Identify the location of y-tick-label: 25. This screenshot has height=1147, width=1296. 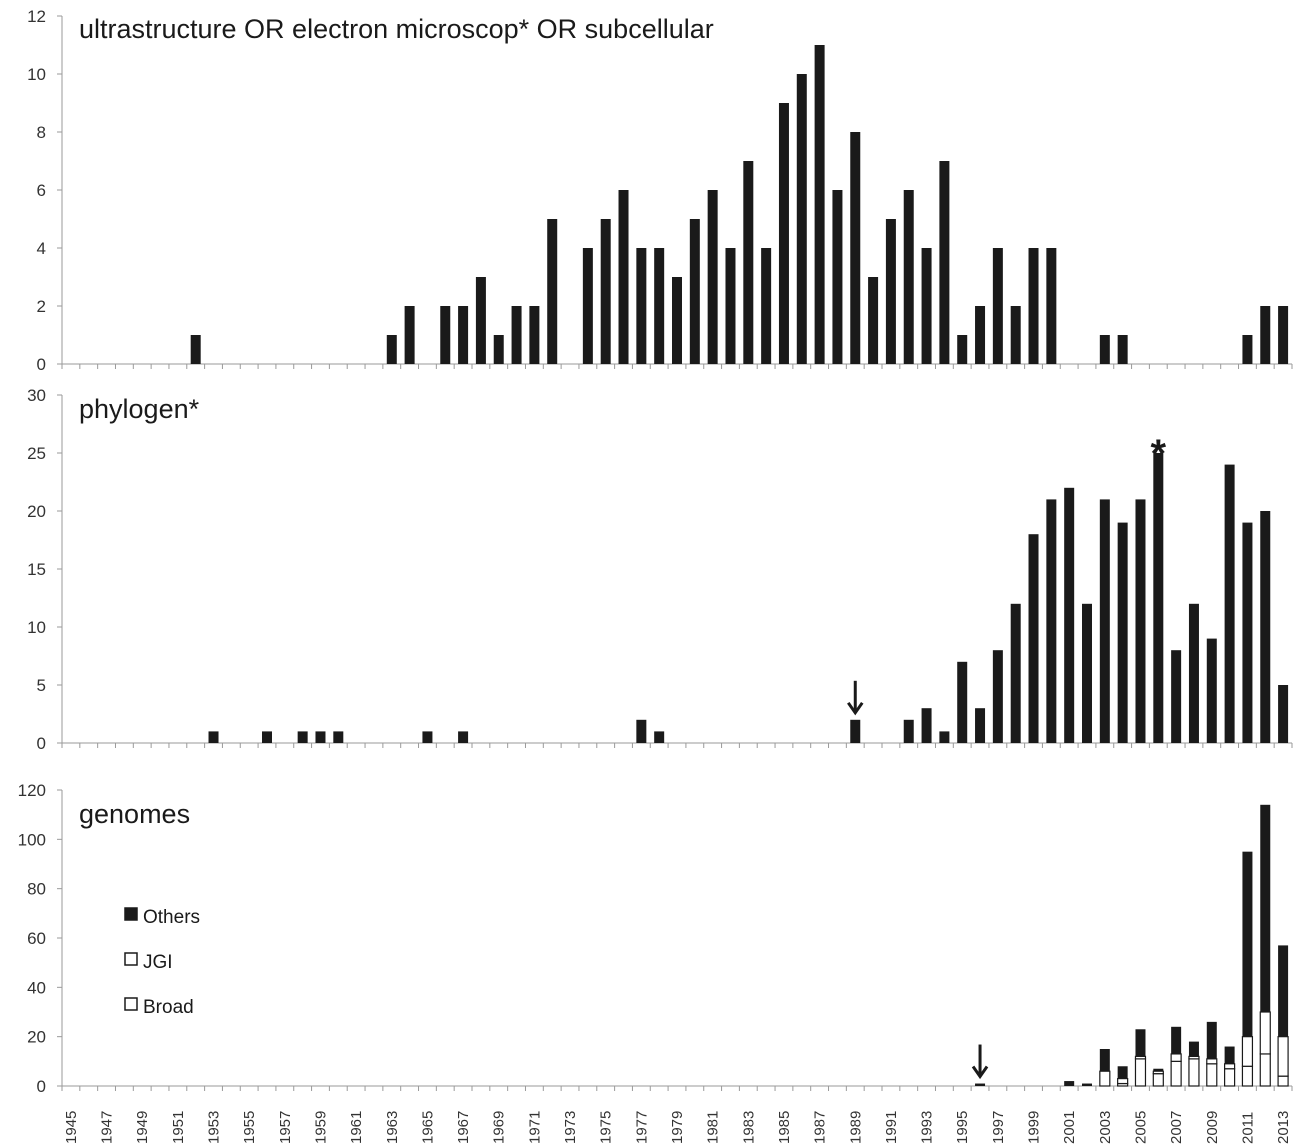
(36, 453).